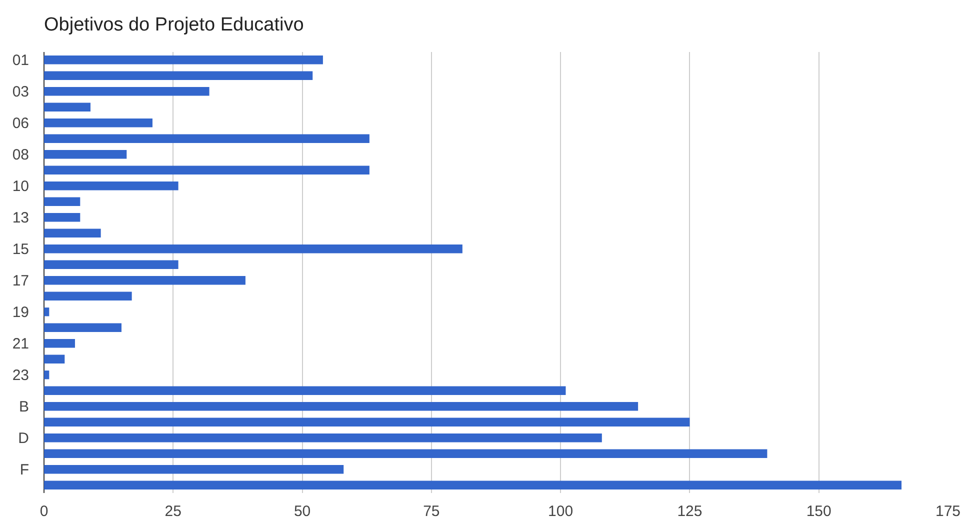 The height and width of the screenshot is (520, 965). Describe the element at coordinates (174, 25) in the screenshot. I see `chart-title: Objetivos do Projeto Educativo` at that location.